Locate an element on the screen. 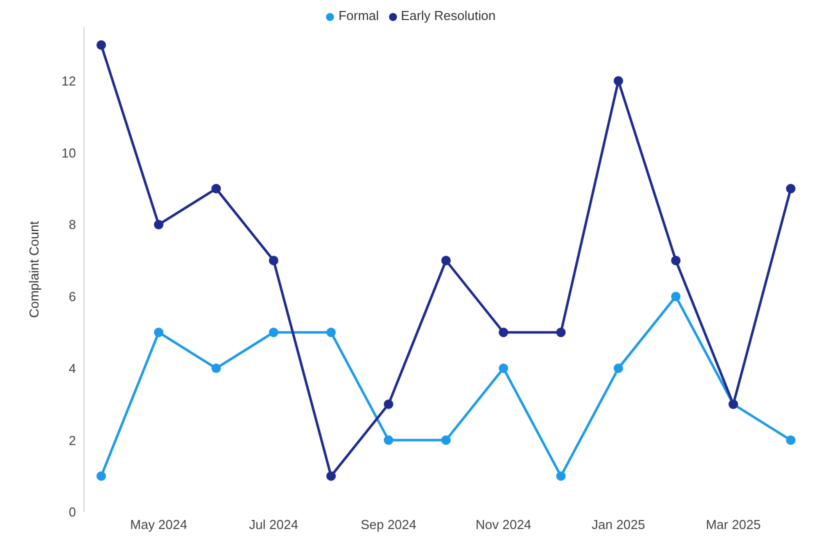 The image size is (830, 552). x-tick-label: Jul 2024 is located at coordinates (273, 524).